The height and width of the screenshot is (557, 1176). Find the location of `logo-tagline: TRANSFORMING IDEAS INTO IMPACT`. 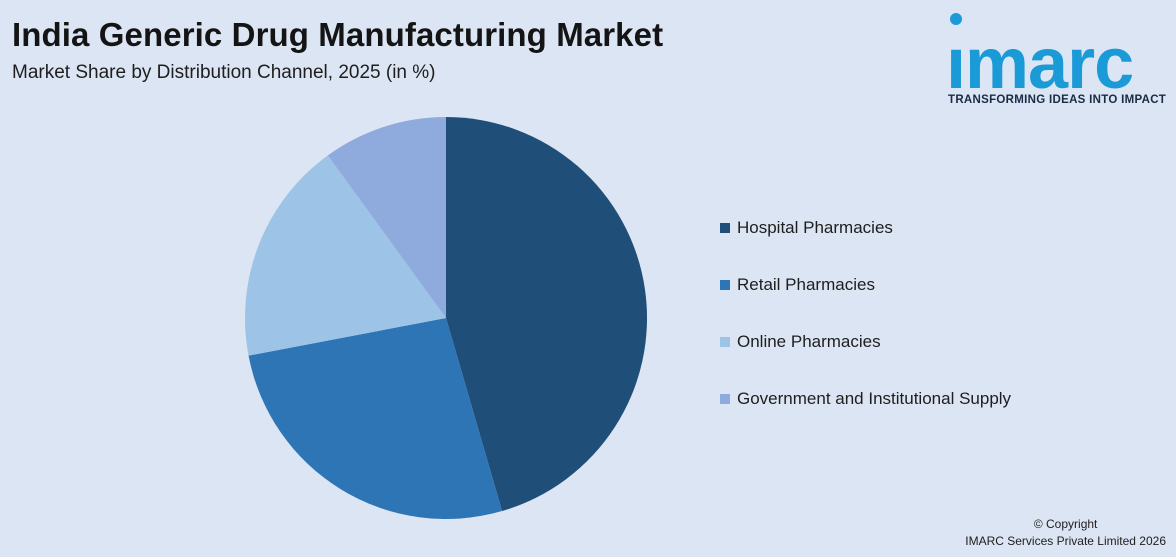

logo-tagline: TRANSFORMING IDEAS INTO IMPACT is located at coordinates (1057, 100).